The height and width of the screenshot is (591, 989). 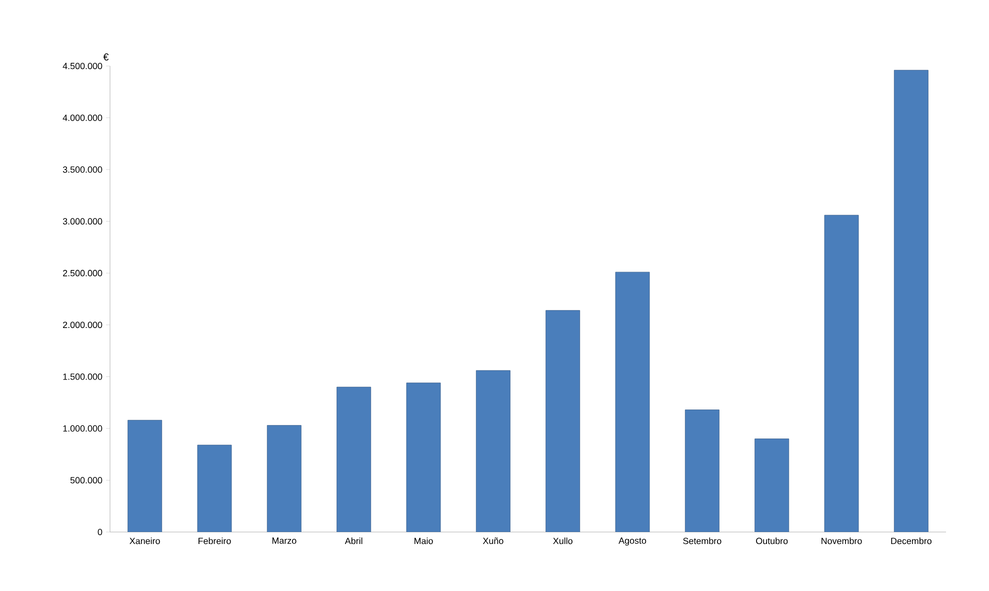 I want to click on x-tick-label: Agosto, so click(x=632, y=542).